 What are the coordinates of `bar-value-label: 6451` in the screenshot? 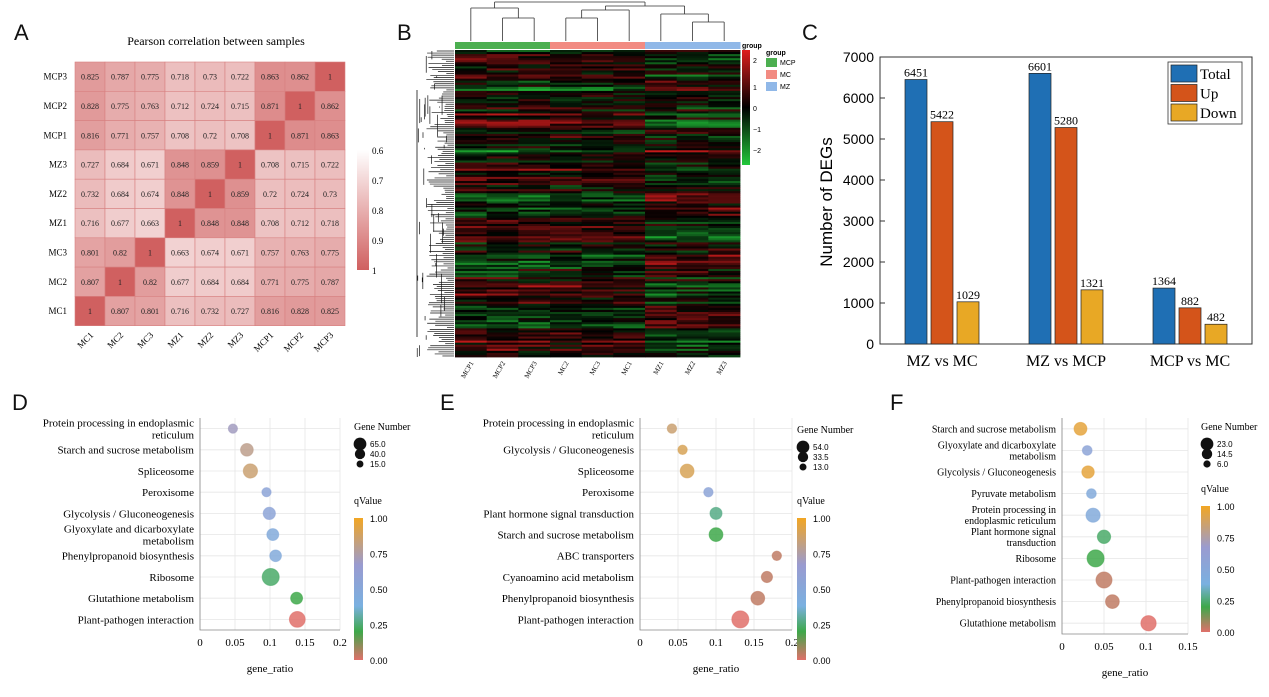 It's located at (916, 73).